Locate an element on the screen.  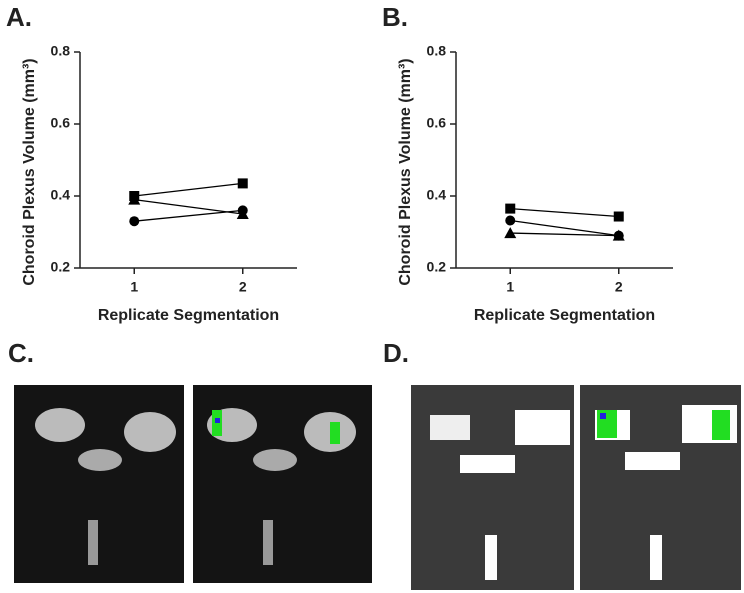
panel-label: B. is located at coordinates (395, 17).